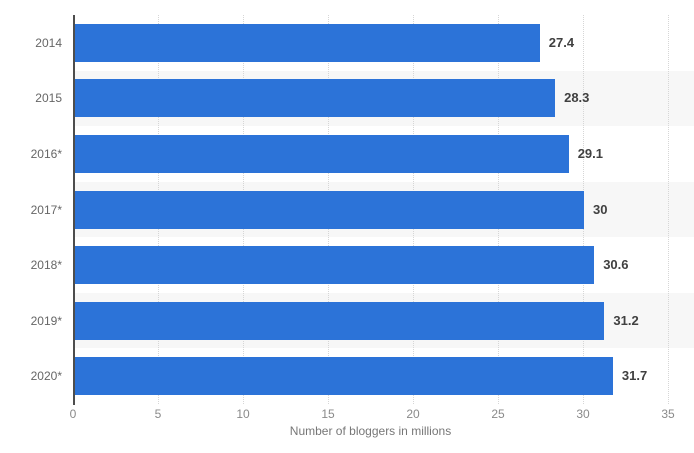 The image size is (694, 453). Describe the element at coordinates (577, 98) in the screenshot. I see `bar-value-label: 28.3` at that location.